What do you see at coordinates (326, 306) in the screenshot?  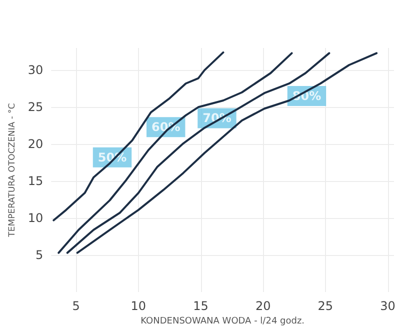 I see `x-tick-label: 25` at bounding box center [326, 306].